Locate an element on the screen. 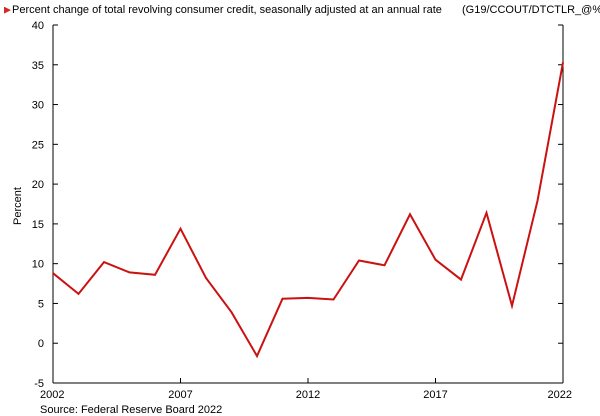 The width and height of the screenshot is (600, 416). y-tick-label: 10 is located at coordinates (38, 265).